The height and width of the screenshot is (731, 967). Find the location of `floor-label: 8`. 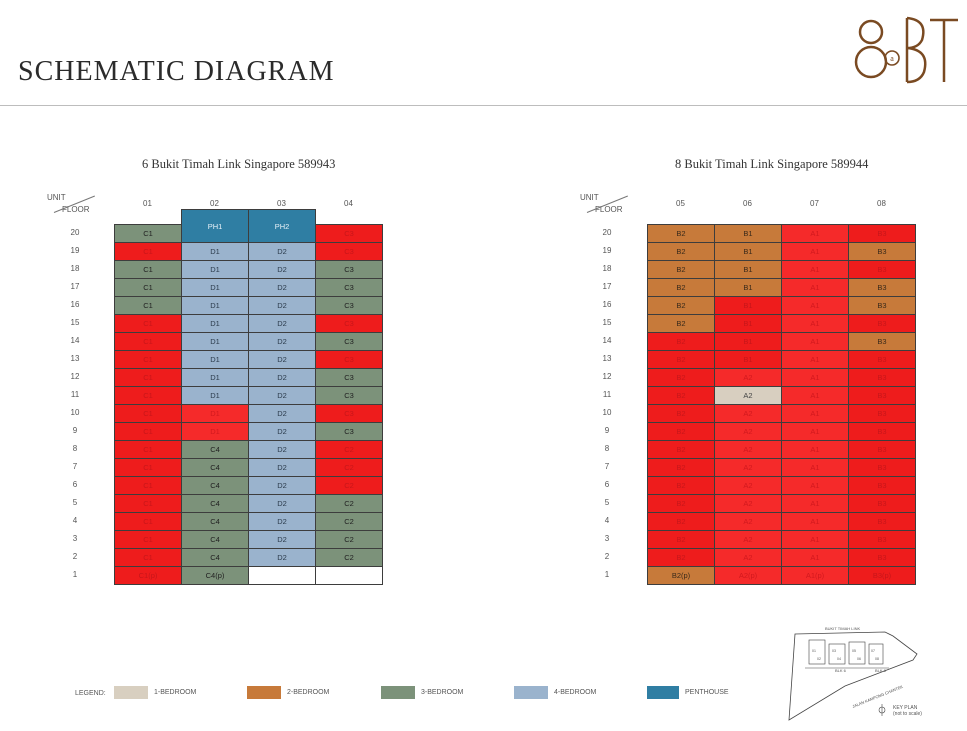

floor-label: 8 is located at coordinates (75, 448).